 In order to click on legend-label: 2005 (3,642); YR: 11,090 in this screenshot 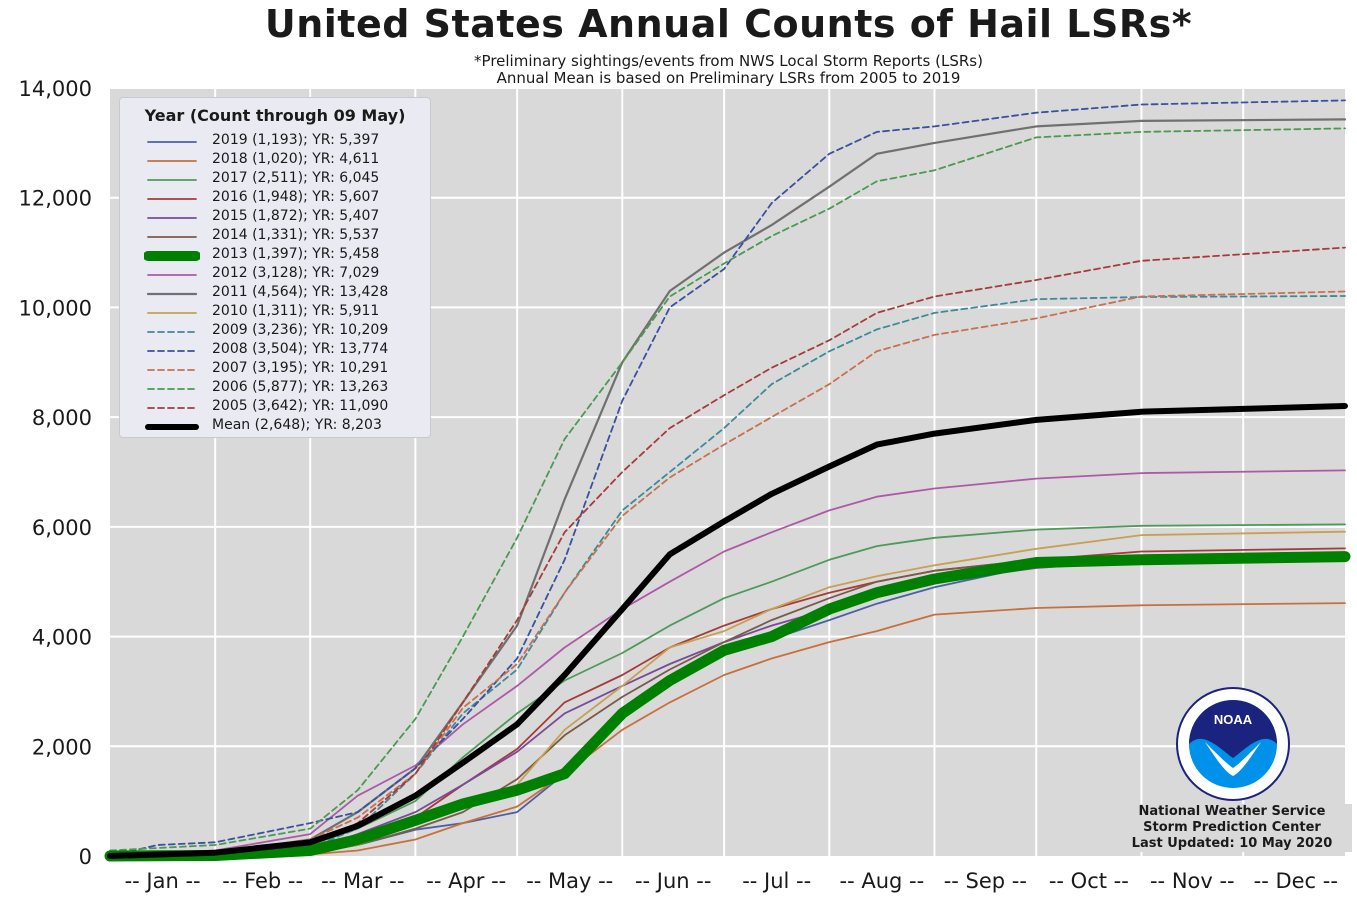, I will do `click(300, 406)`.